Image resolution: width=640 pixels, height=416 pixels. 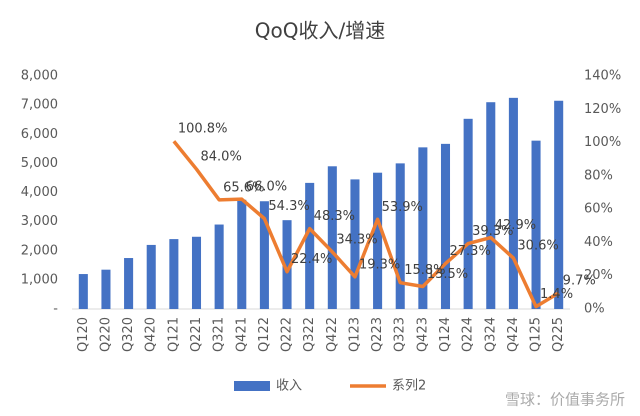 What do you see at coordinates (243, 187) in the screenshot?
I see `value-label: 65.6%` at bounding box center [243, 187].